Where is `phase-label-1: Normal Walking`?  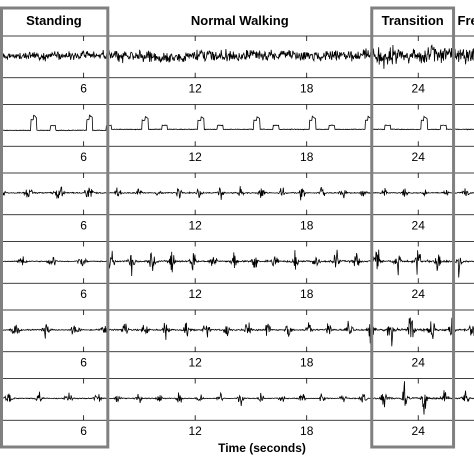
phase-label-1: Normal Walking is located at coordinates (240, 20).